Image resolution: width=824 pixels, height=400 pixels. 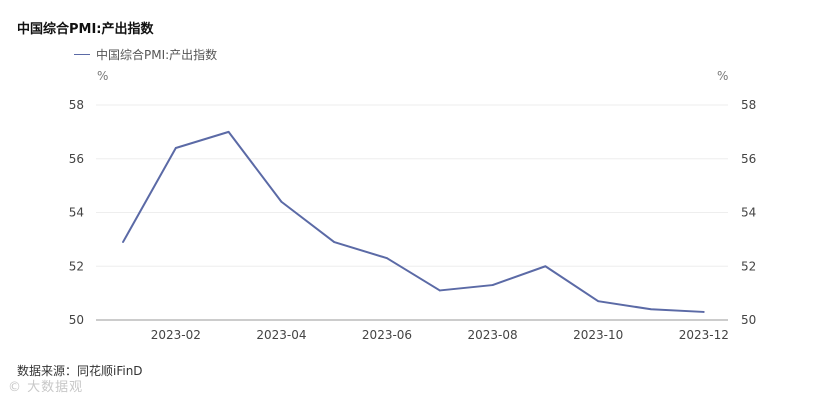 What do you see at coordinates (76, 320) in the screenshot?
I see `y-tick-label-left: 50` at bounding box center [76, 320].